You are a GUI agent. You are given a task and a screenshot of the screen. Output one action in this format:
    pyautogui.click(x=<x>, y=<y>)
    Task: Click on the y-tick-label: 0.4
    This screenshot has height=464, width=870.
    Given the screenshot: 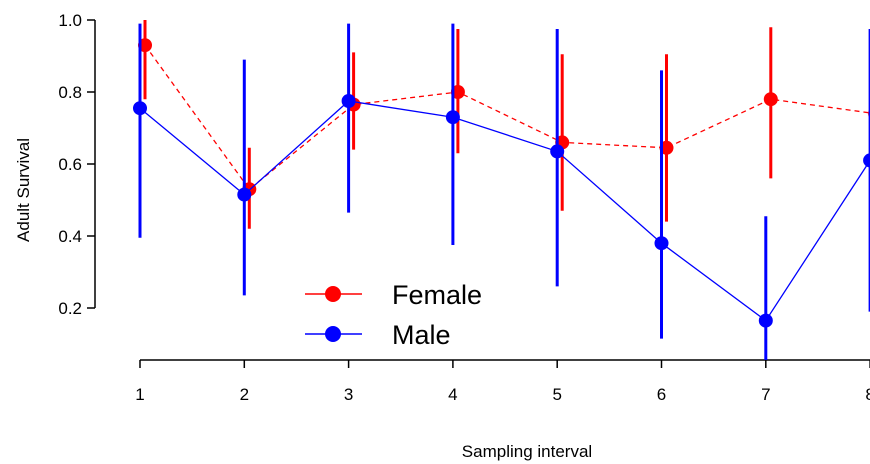 What is the action you would take?
    pyautogui.click(x=70, y=236)
    